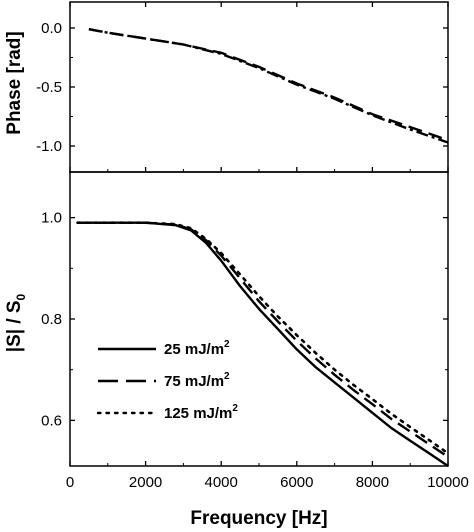 This screenshot has height=532, width=474. I want to click on top-y-tick-label: -1.0, so click(49, 146).